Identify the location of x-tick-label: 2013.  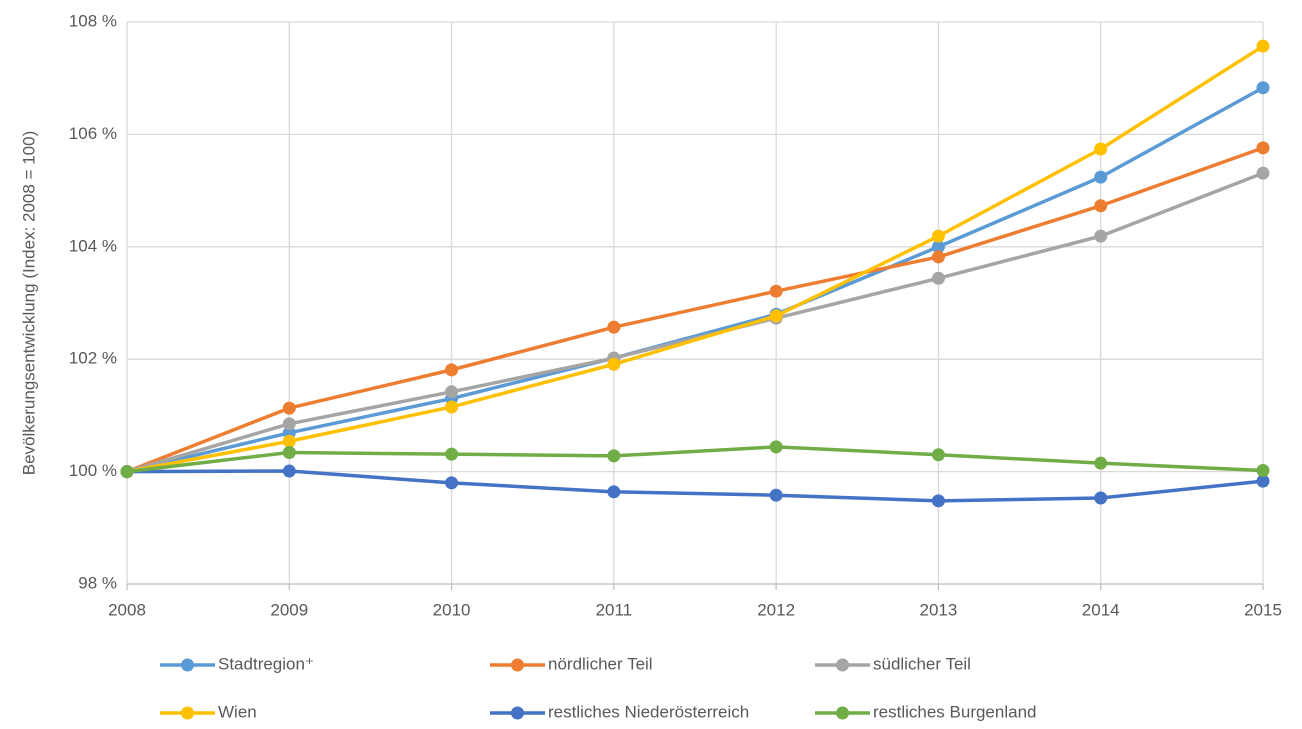
(939, 609).